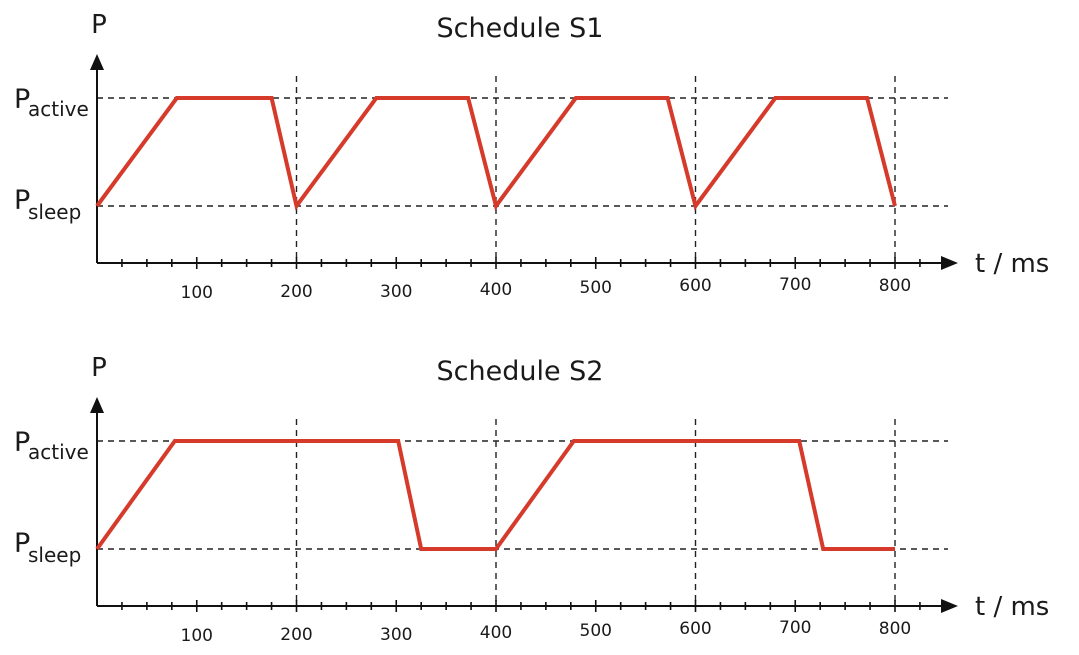  What do you see at coordinates (520, 28) in the screenshot?
I see `chart-title: Schedule S1` at bounding box center [520, 28].